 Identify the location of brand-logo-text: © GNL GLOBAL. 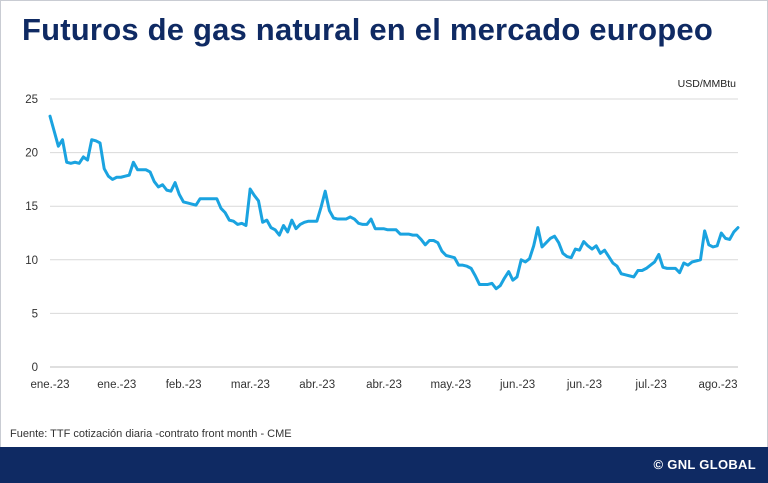
(704, 464).